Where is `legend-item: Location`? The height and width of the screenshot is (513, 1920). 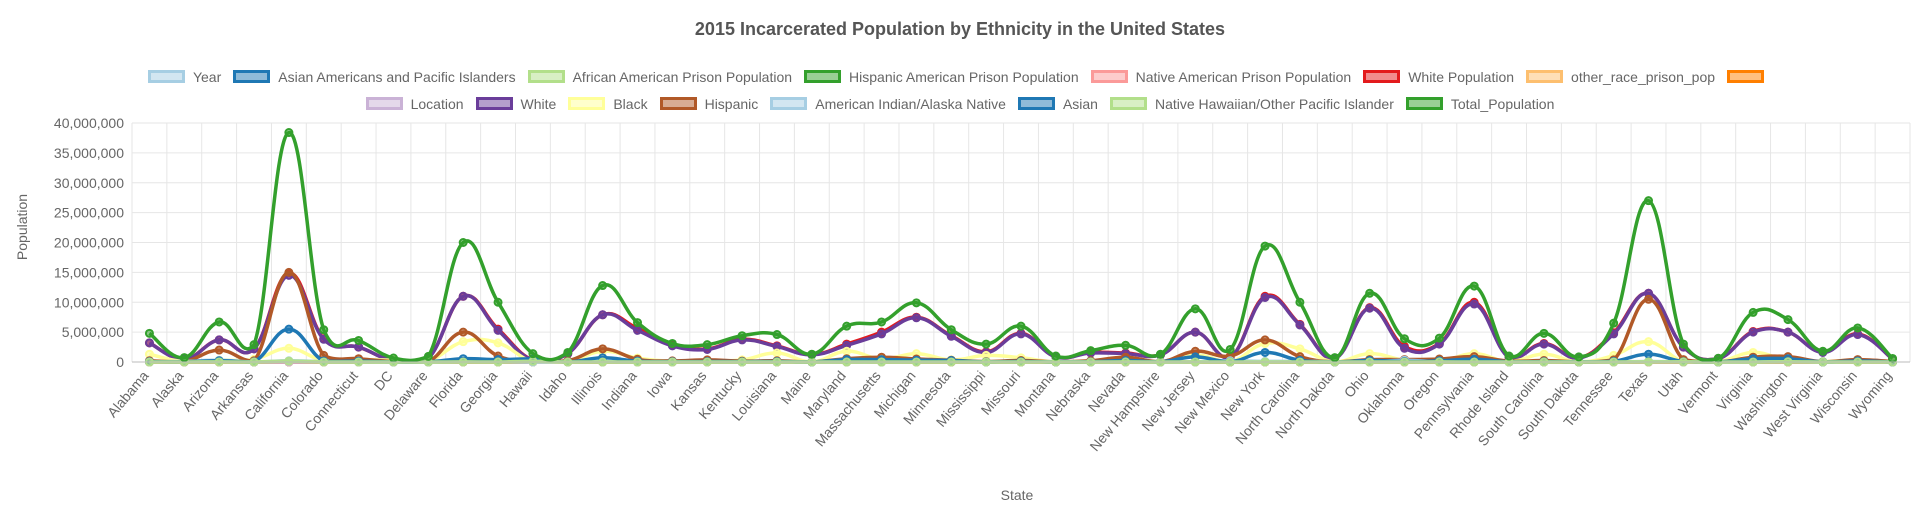
legend-item: Location is located at coordinates (414, 104).